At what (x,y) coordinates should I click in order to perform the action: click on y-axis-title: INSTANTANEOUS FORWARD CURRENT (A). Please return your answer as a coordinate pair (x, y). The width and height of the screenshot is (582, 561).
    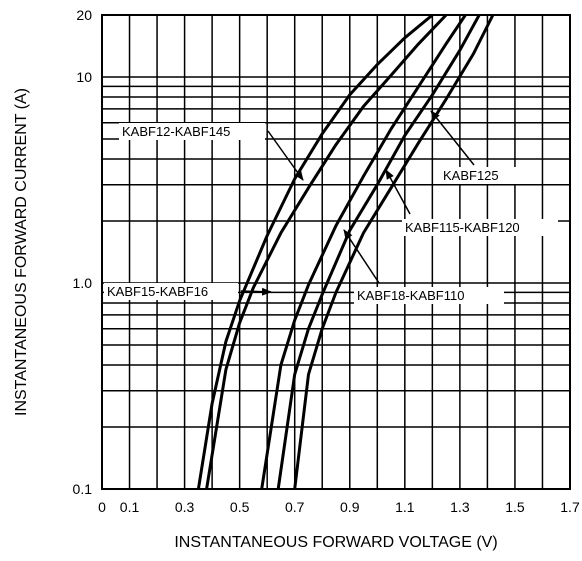
    Looking at the image, I should click on (21, 252).